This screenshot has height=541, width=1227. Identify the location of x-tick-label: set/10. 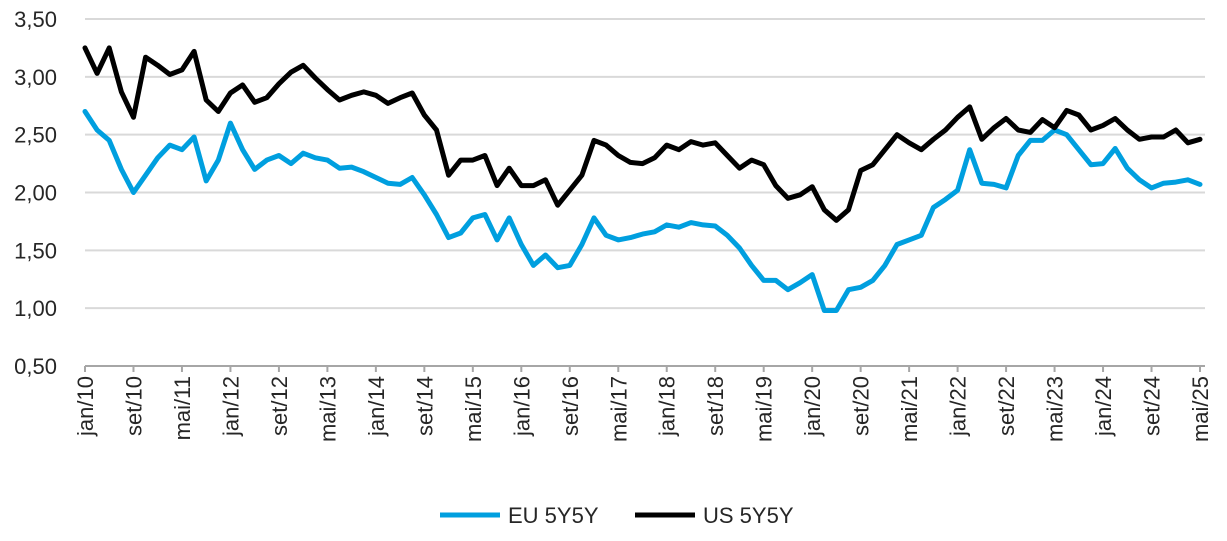
(133, 406).